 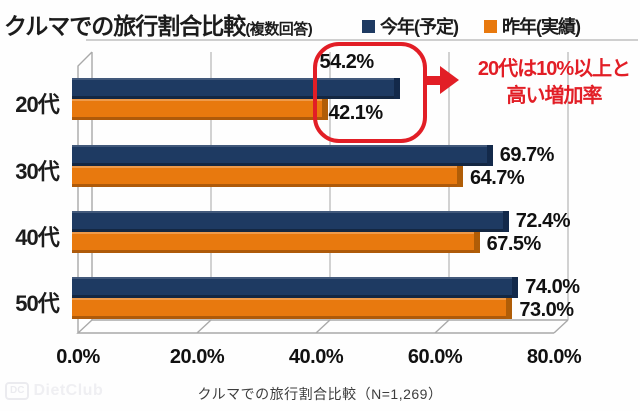 I want to click on x-tick-label: 40.0%, so click(x=316, y=357).